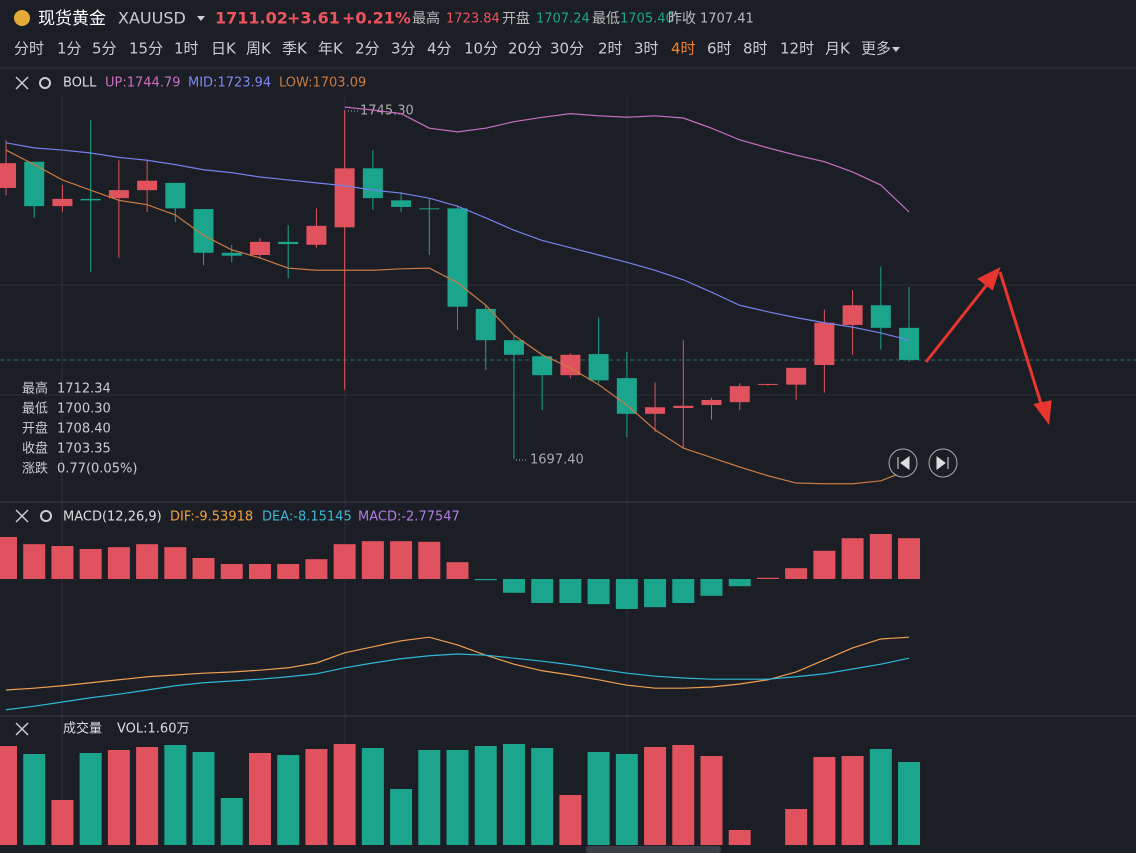 The height and width of the screenshot is (853, 1136). I want to click on timeframe-tab: 5分, so click(104, 49).